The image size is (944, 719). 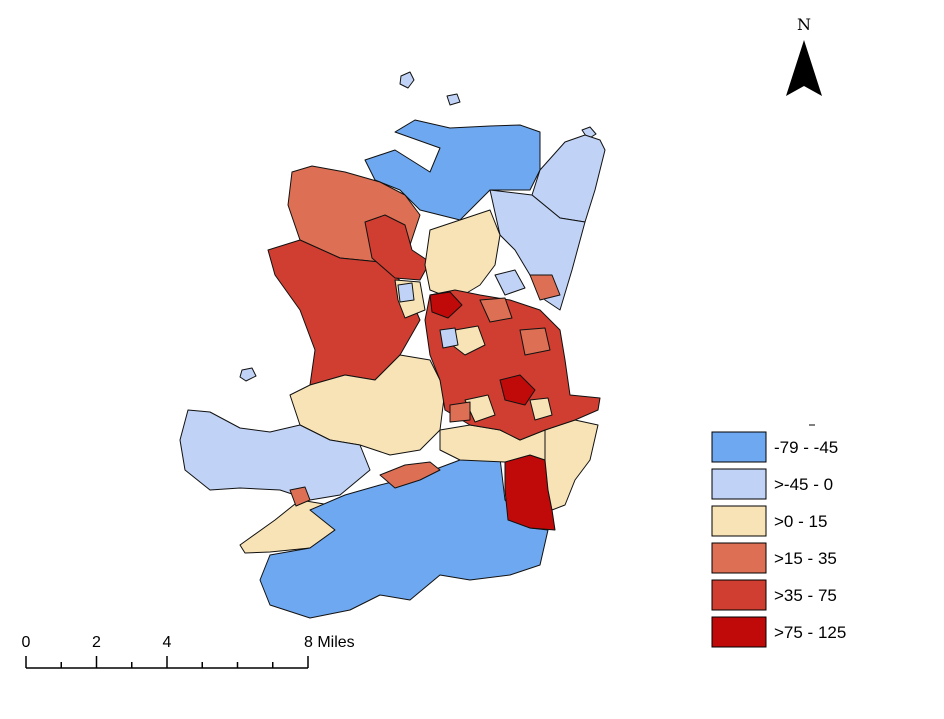 I want to click on legend-item: >35 - 75, so click(x=774, y=595).